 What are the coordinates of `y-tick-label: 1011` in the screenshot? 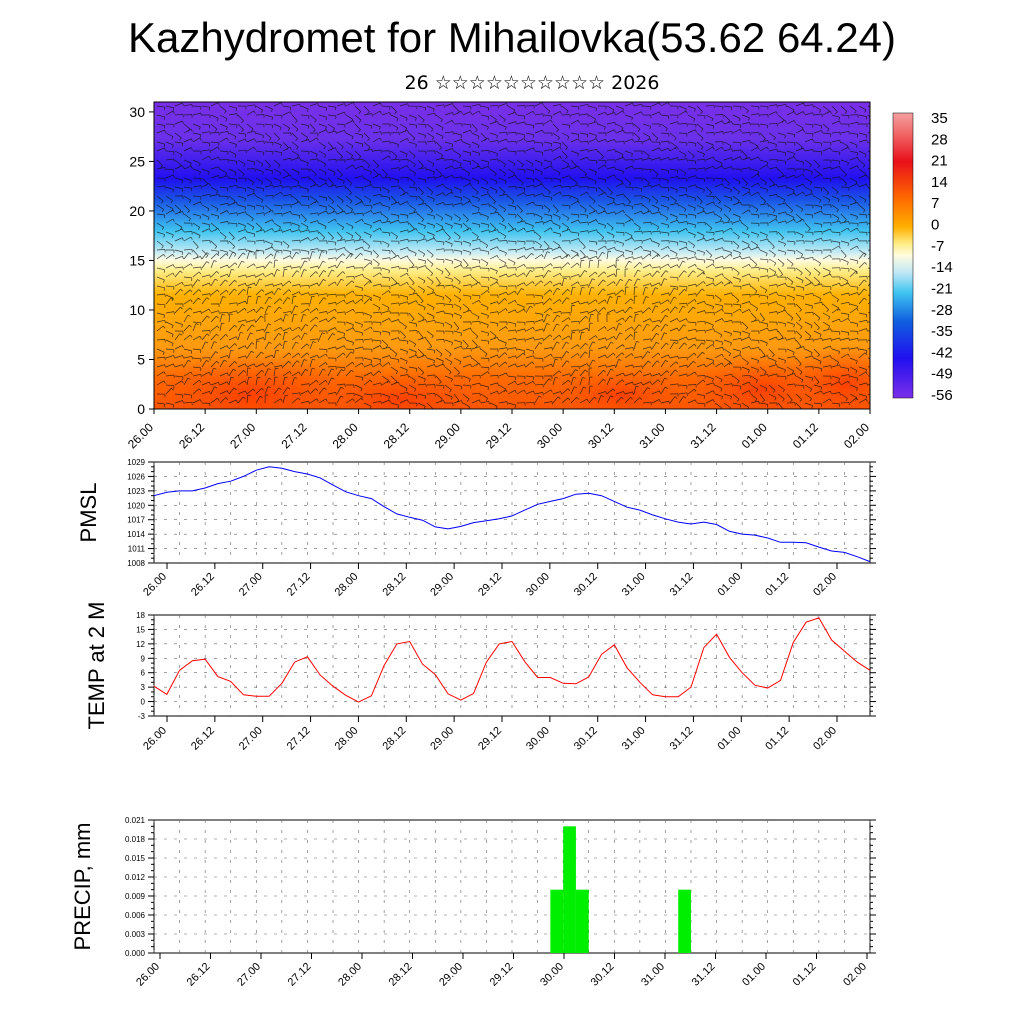 It's located at (137, 549).